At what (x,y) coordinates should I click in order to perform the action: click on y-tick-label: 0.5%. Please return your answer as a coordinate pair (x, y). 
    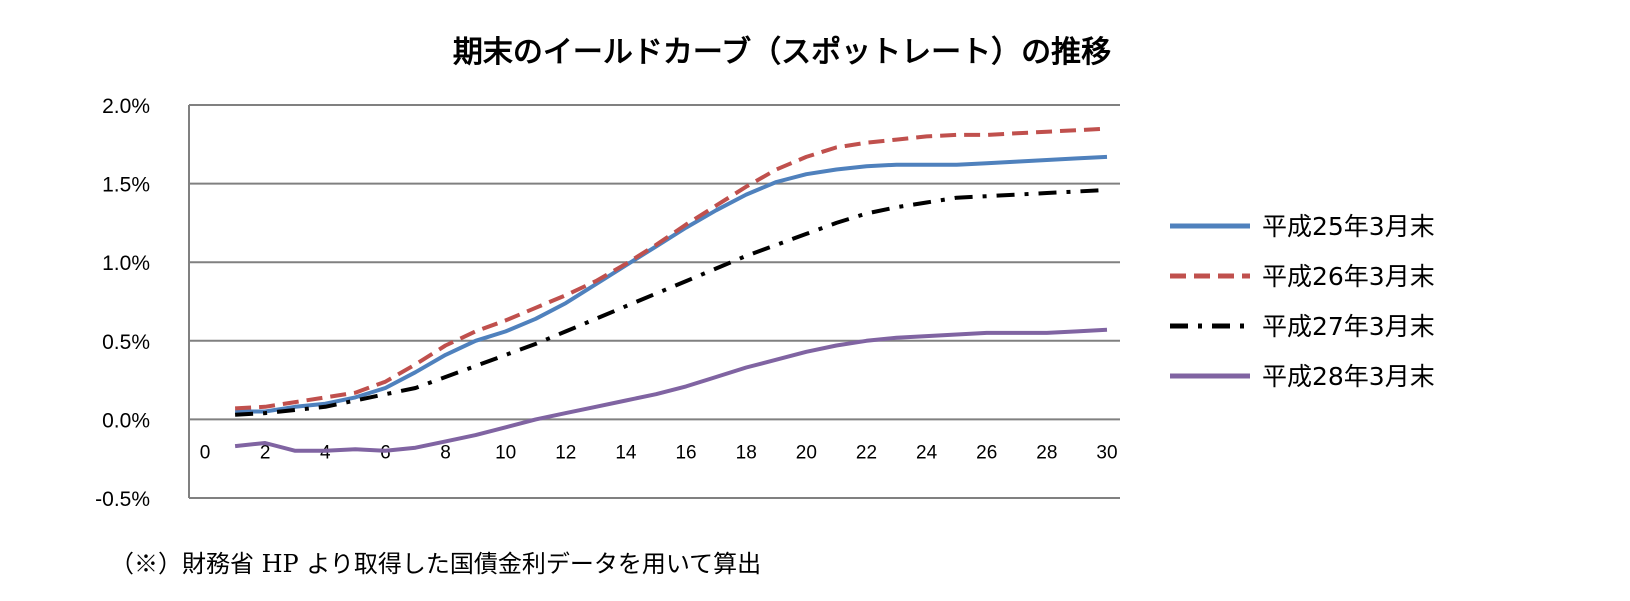
    Looking at the image, I should click on (126, 342).